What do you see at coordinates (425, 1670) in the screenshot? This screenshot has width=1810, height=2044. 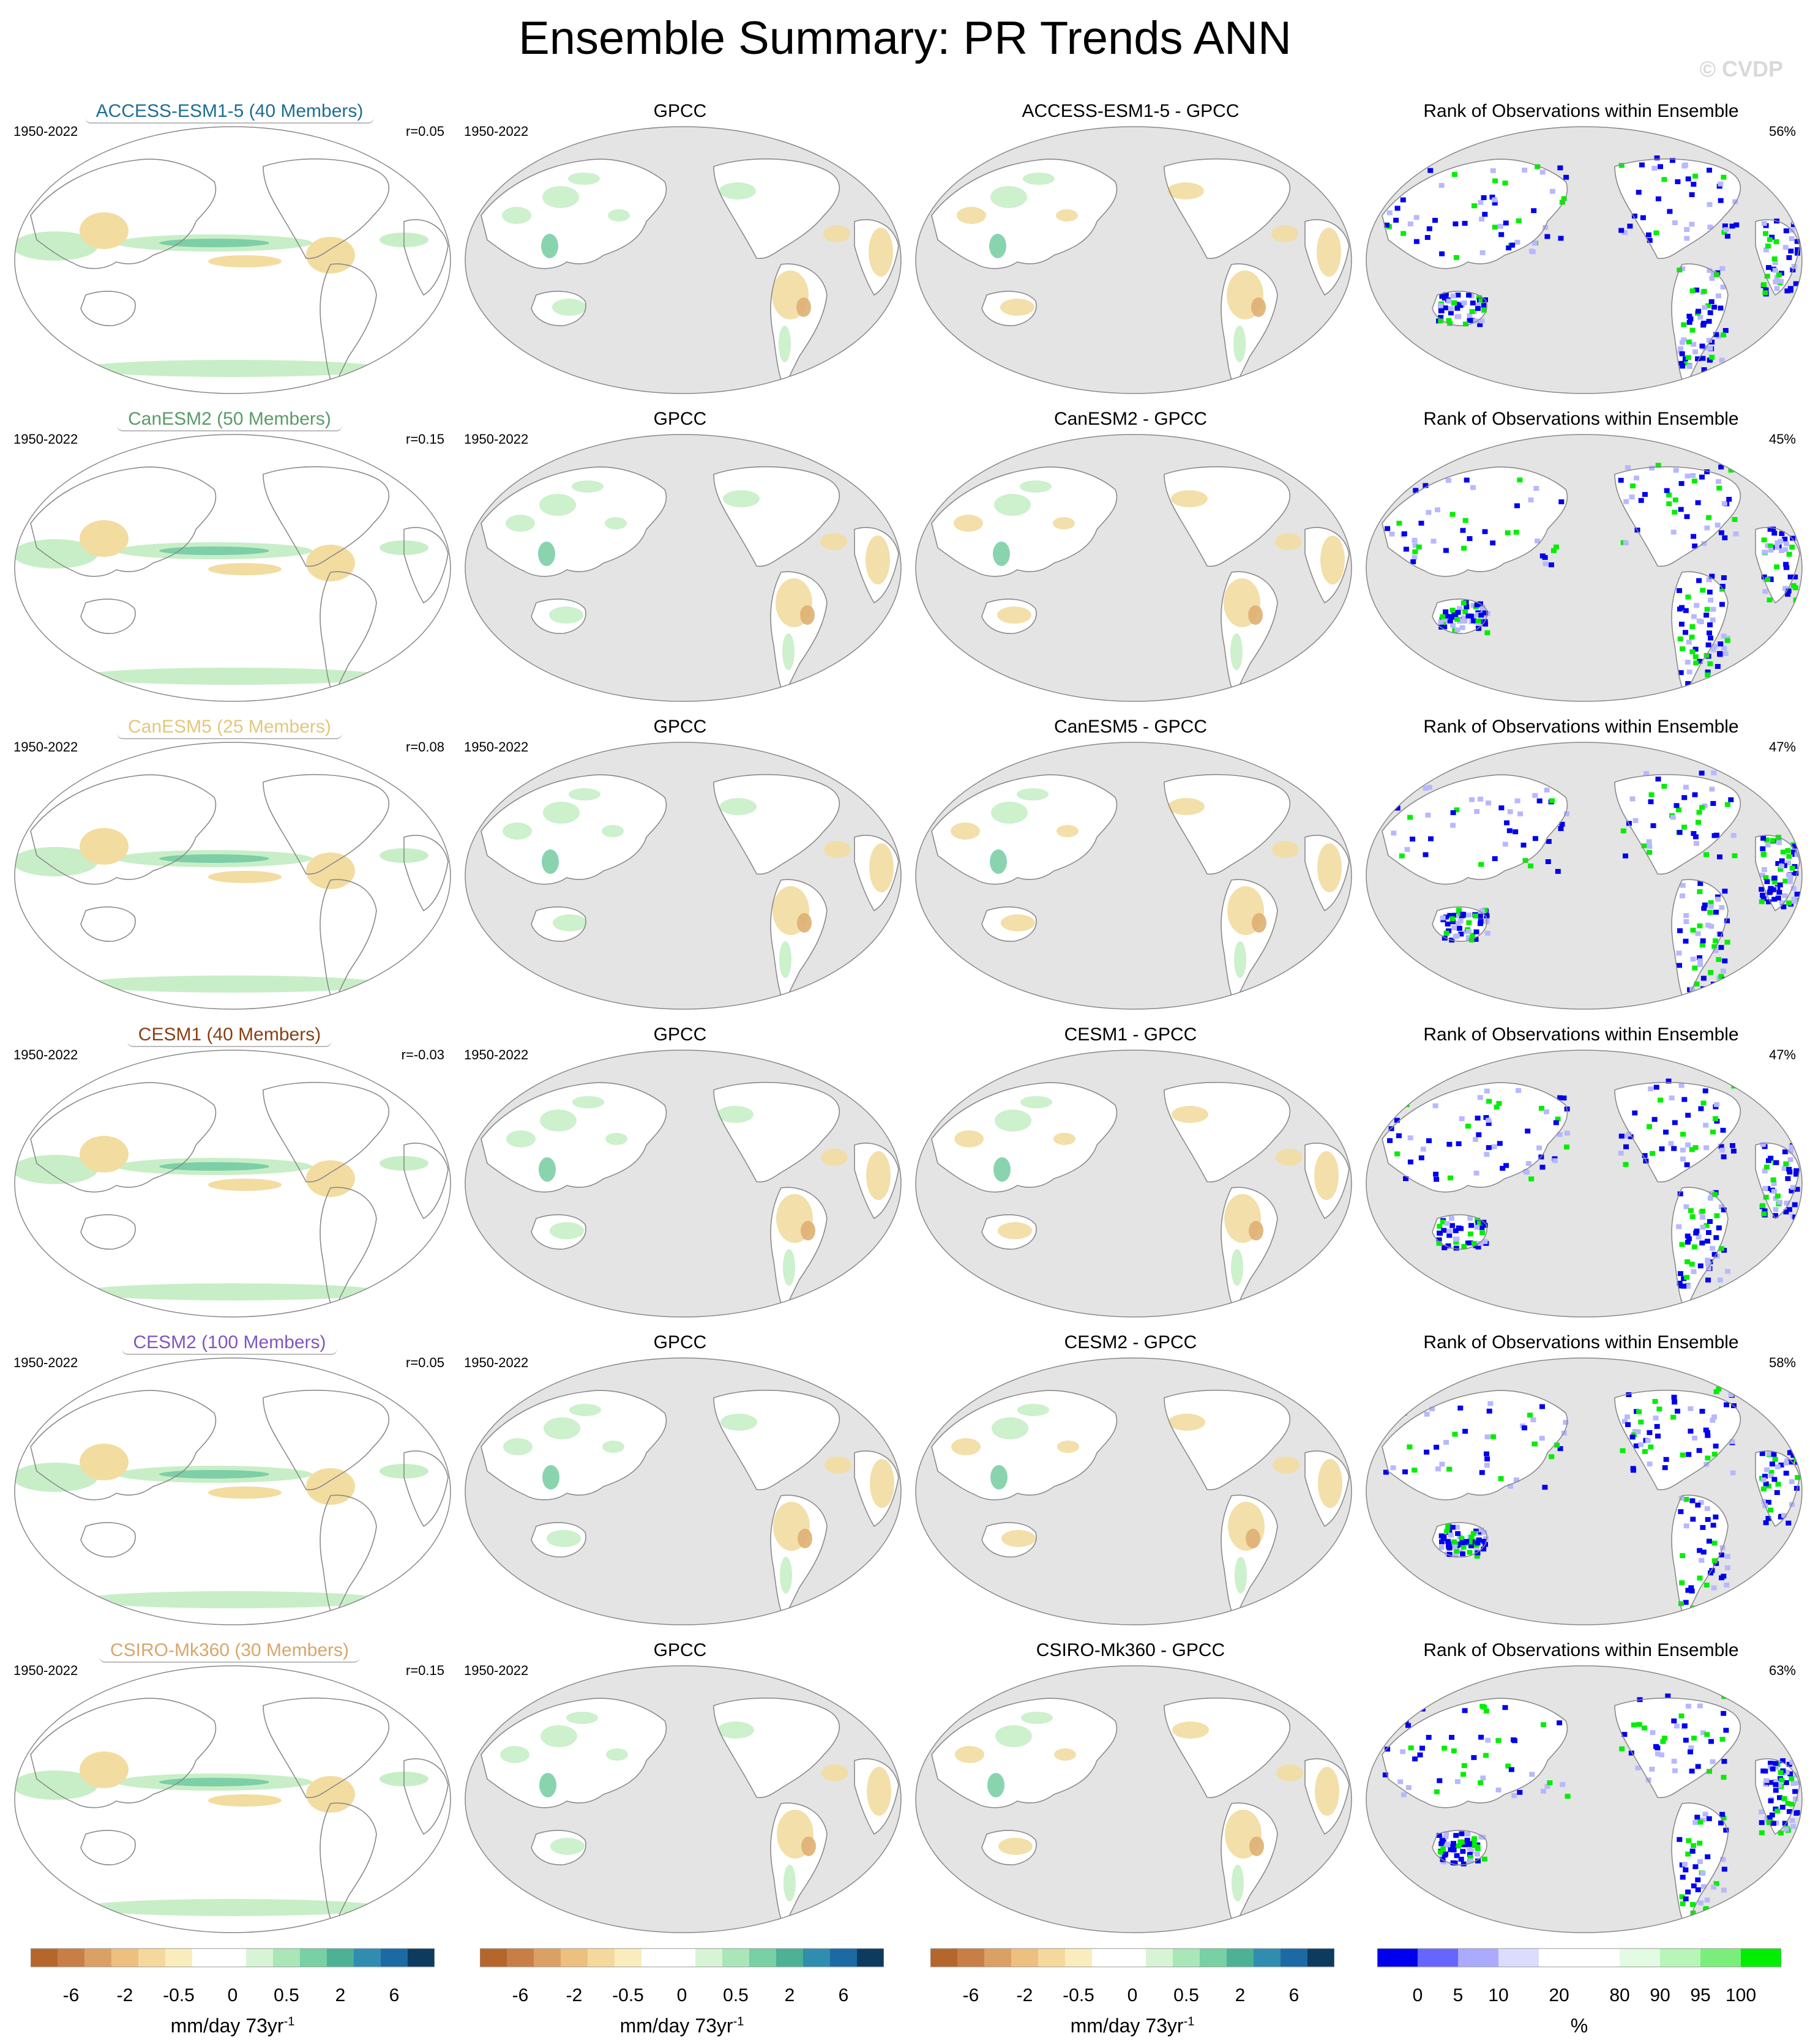 I see `pattern-correlation: r=0.15` at bounding box center [425, 1670].